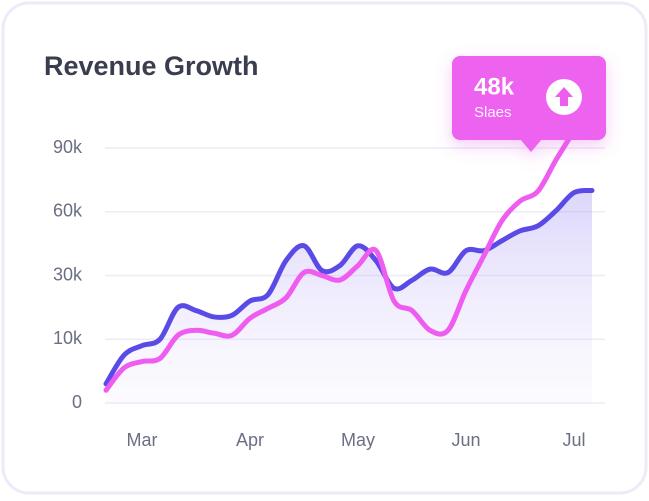 This screenshot has width=649, height=501. I want to click on x-tick-label: Apr, so click(250, 440).